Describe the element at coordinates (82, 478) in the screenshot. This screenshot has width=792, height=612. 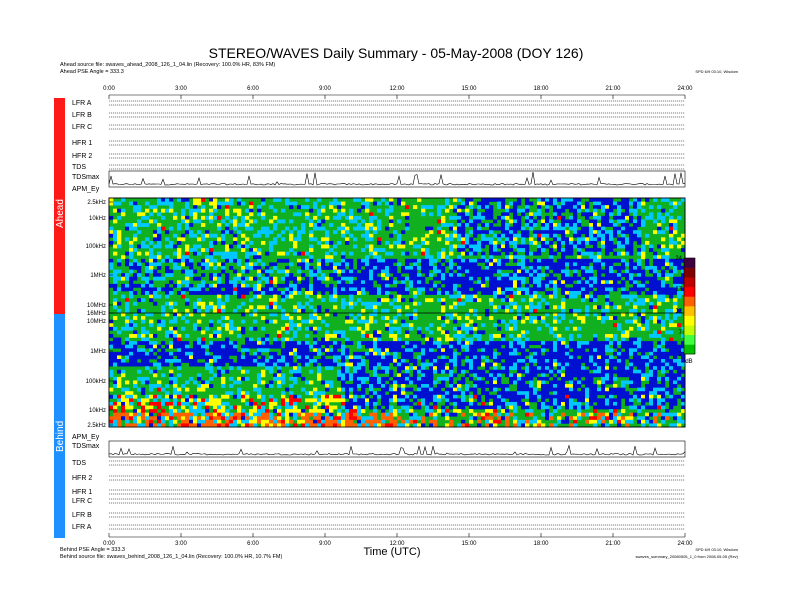
I see `row-label: HFR 2` at that location.